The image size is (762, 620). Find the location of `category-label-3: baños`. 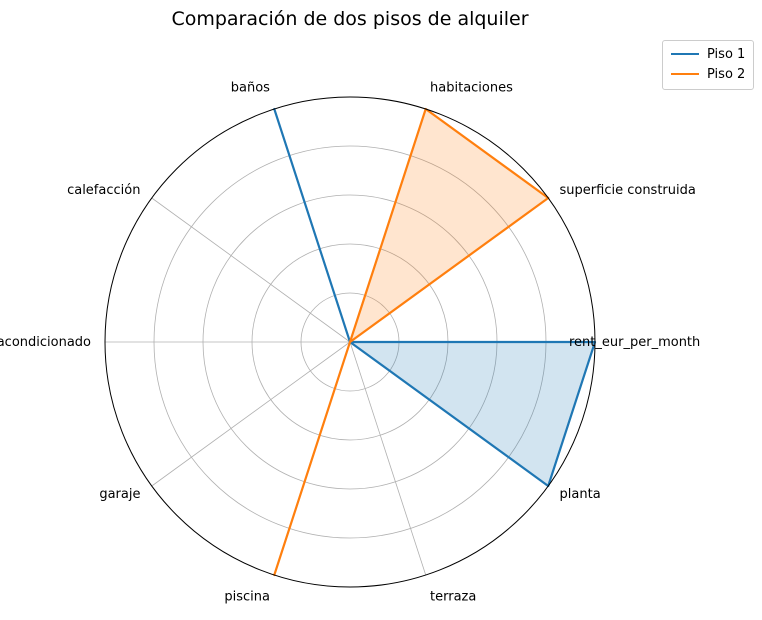

category-label-3: baños is located at coordinates (250, 88).